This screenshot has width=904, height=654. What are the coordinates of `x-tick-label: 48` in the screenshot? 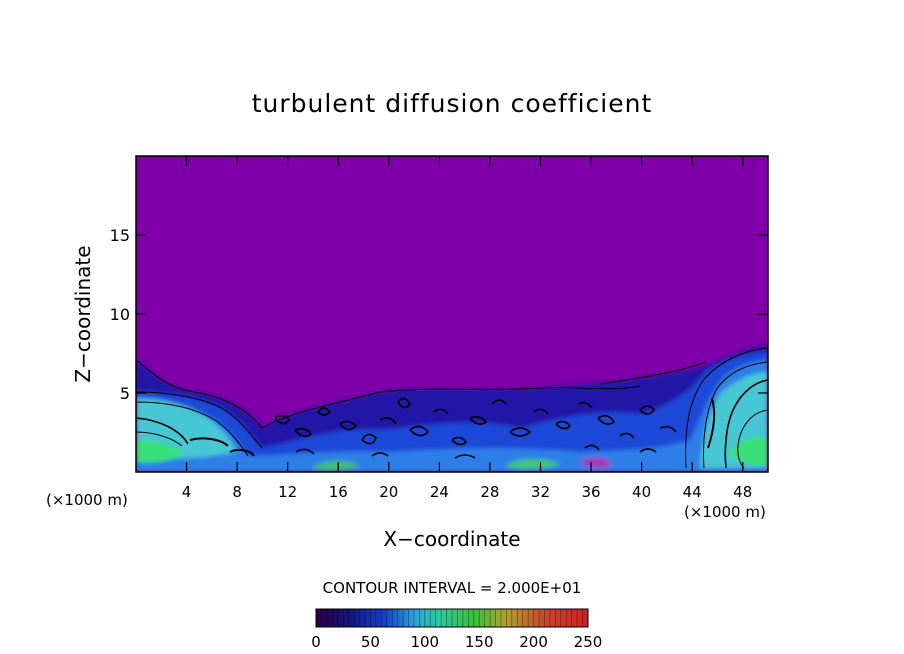 It's located at (742, 492).